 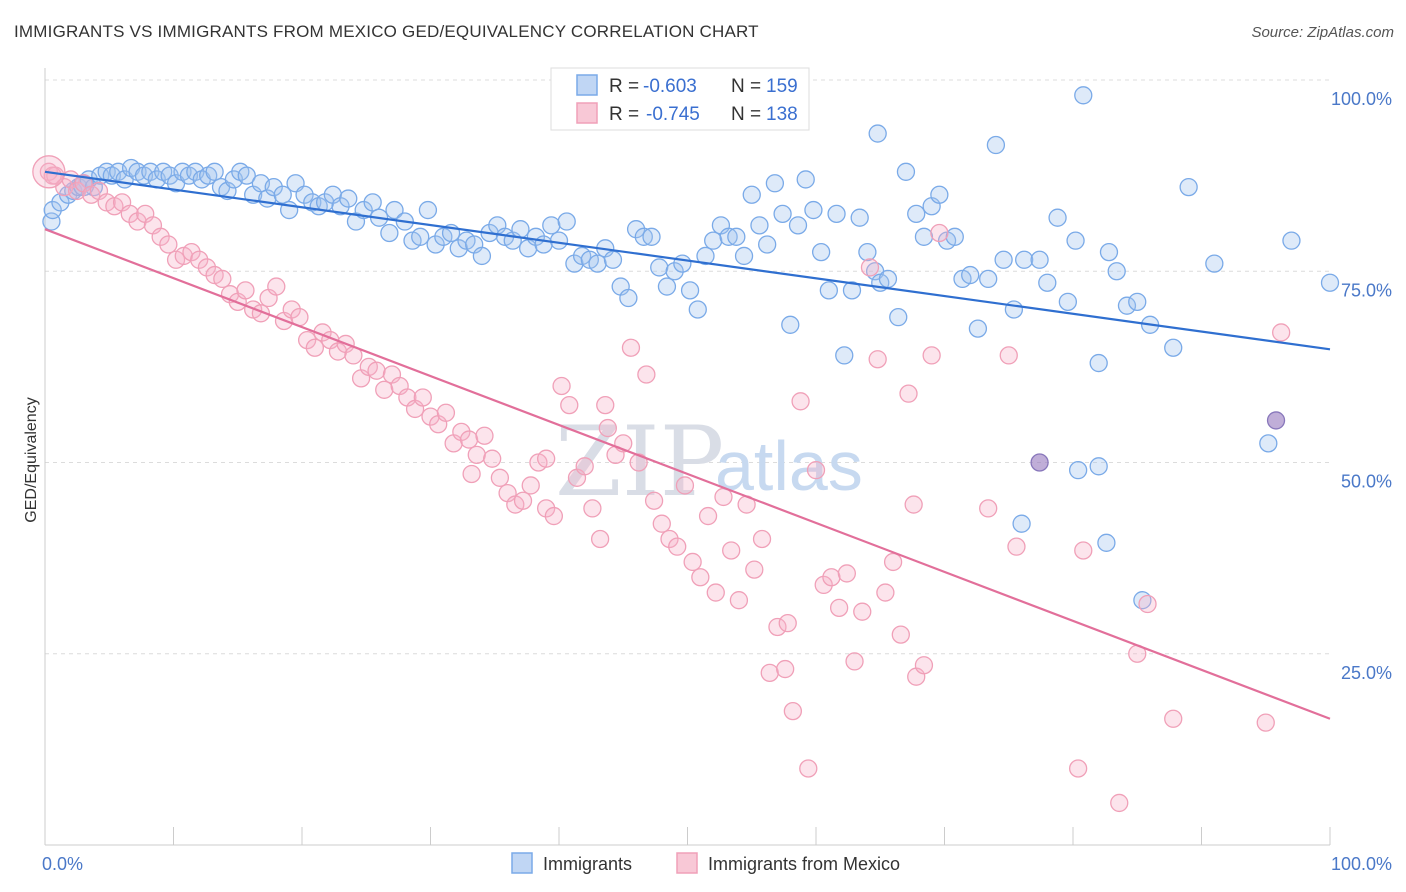 I want to click on y-tick-label: 75.0%, so click(x=1366, y=290).